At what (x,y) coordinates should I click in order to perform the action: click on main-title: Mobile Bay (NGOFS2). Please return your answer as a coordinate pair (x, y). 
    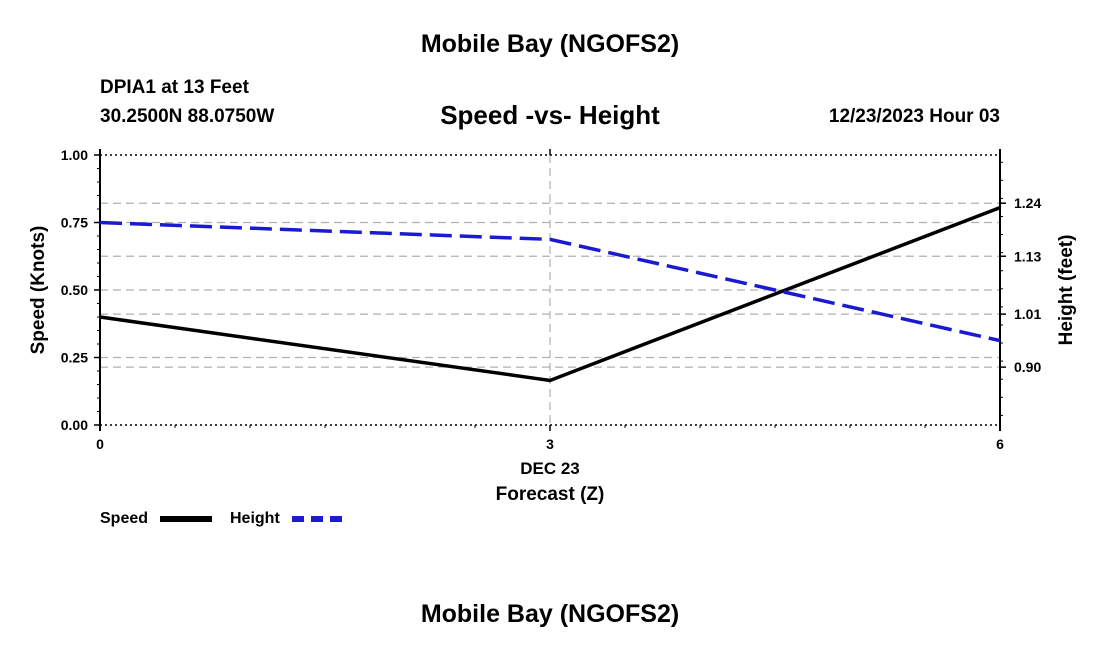
    Looking at the image, I should click on (550, 44).